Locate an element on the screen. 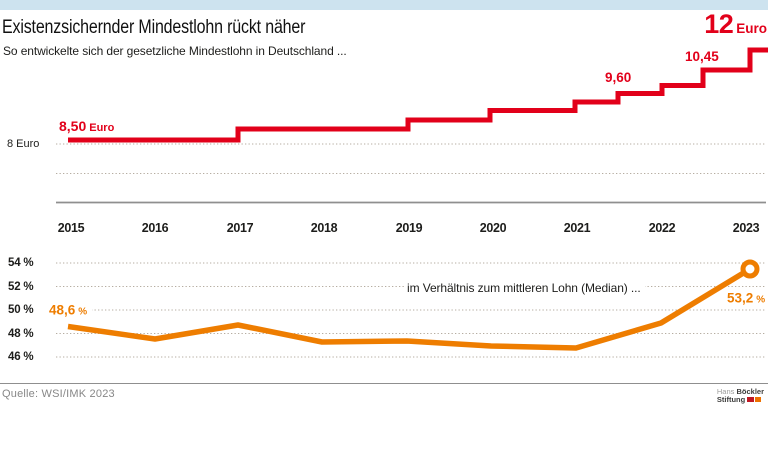  source-note: Quelle: WSI/IMK 2023 is located at coordinates (58, 394).